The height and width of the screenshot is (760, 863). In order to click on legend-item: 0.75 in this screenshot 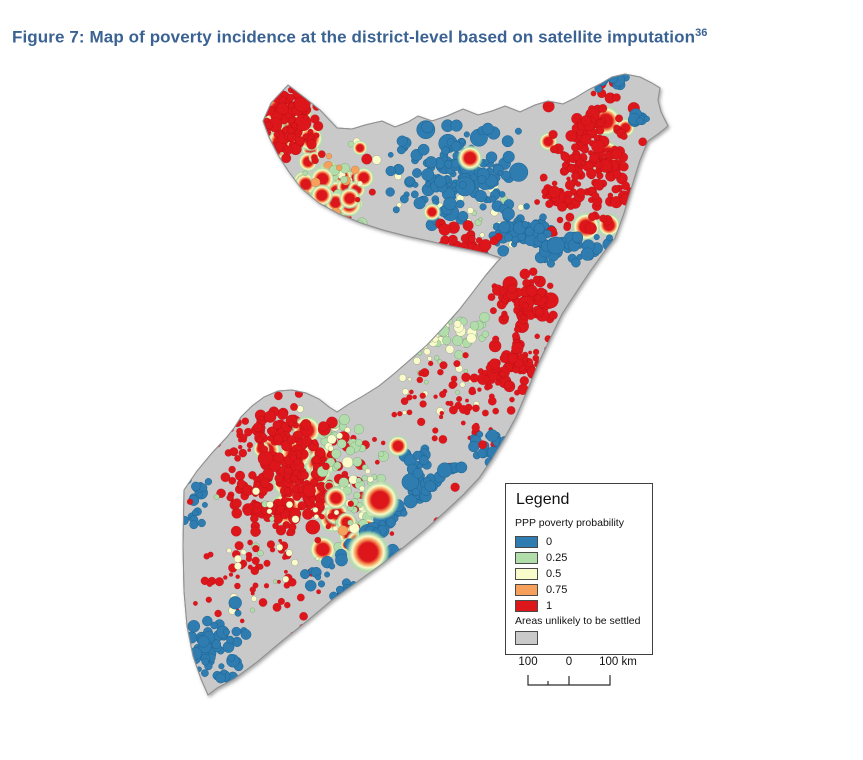, I will do `click(580, 589)`.